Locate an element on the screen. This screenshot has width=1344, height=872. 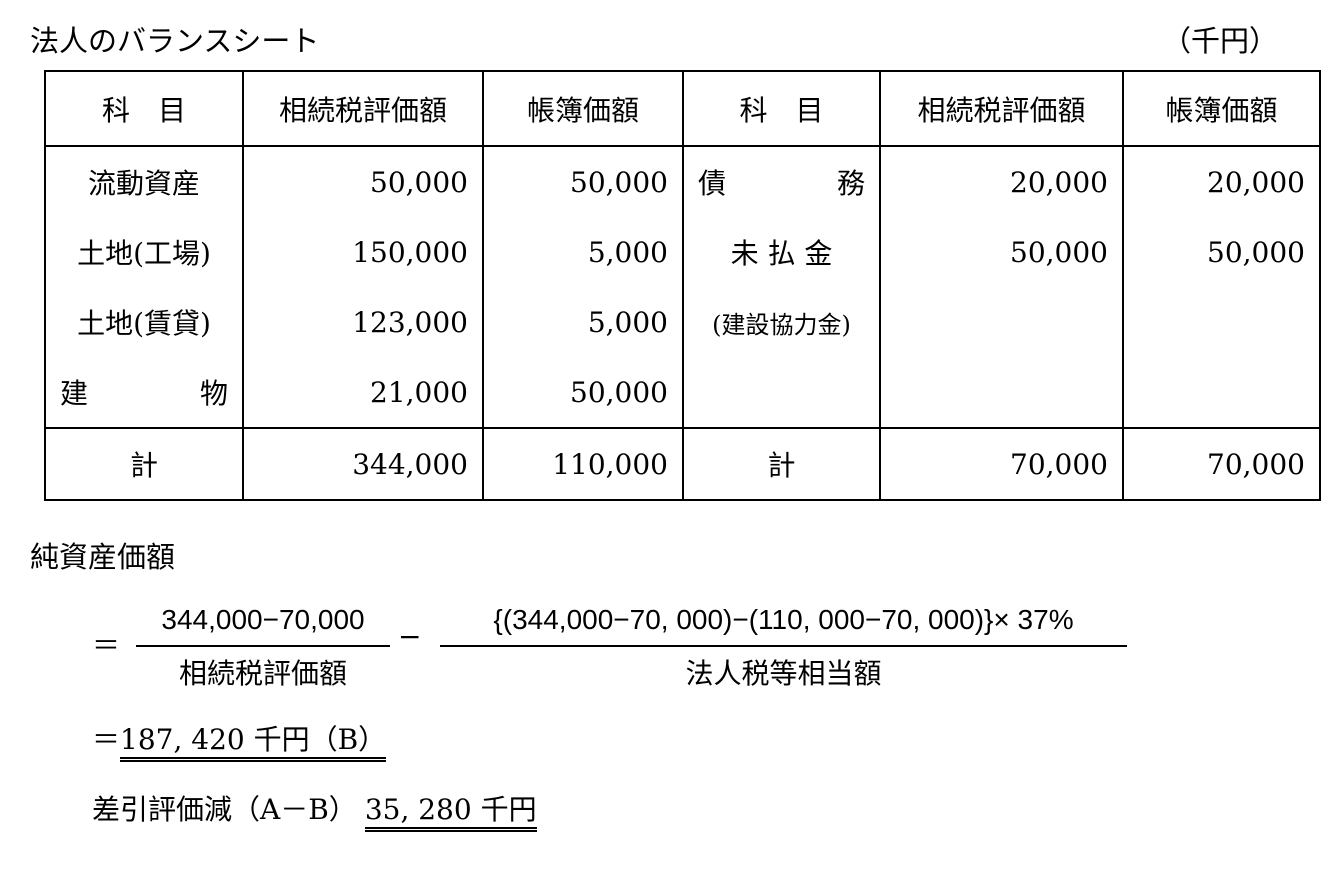
net-assets-label: 純資産価額 is located at coordinates (103, 557).